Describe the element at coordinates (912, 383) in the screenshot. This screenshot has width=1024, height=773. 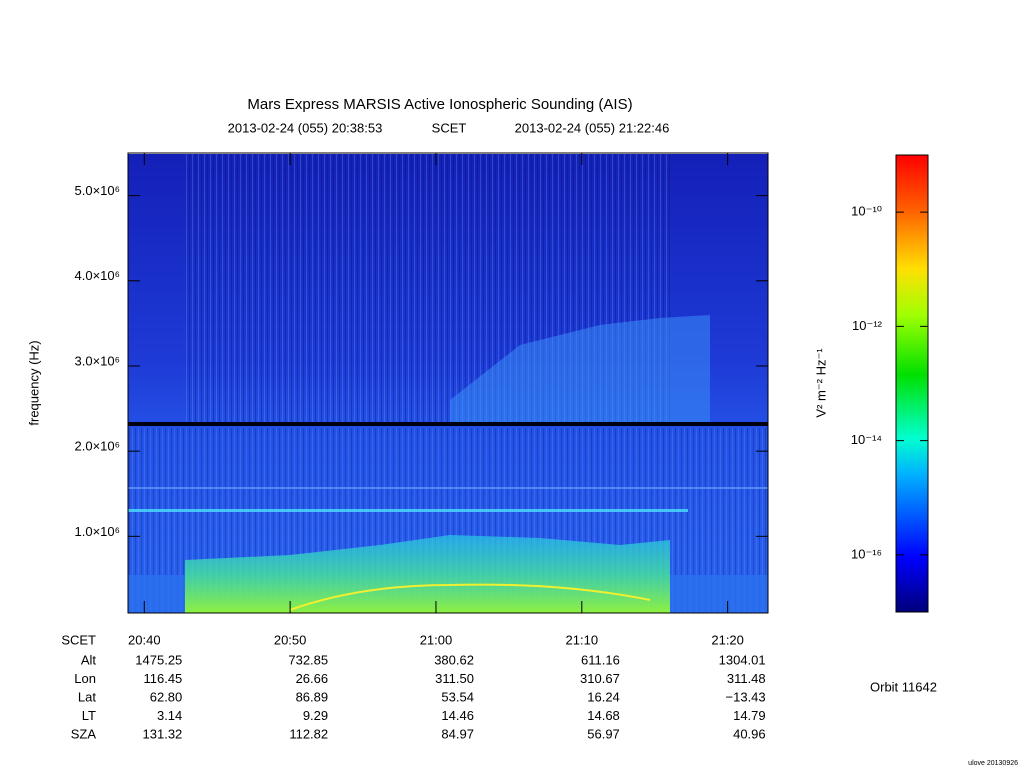
I see `colorbar` at that location.